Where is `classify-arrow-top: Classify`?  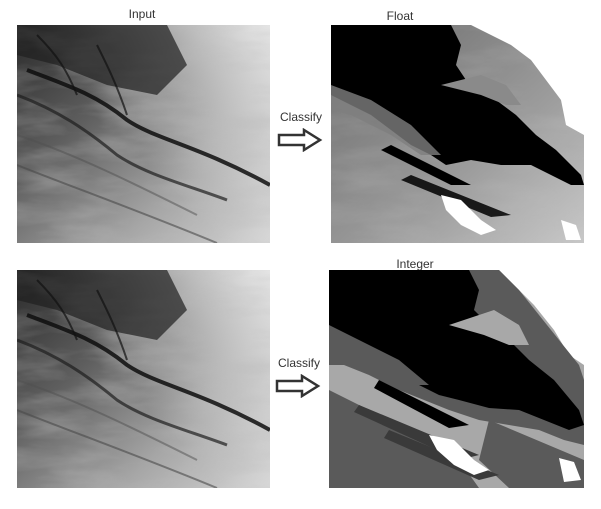 classify-arrow-top: Classify is located at coordinates (301, 131).